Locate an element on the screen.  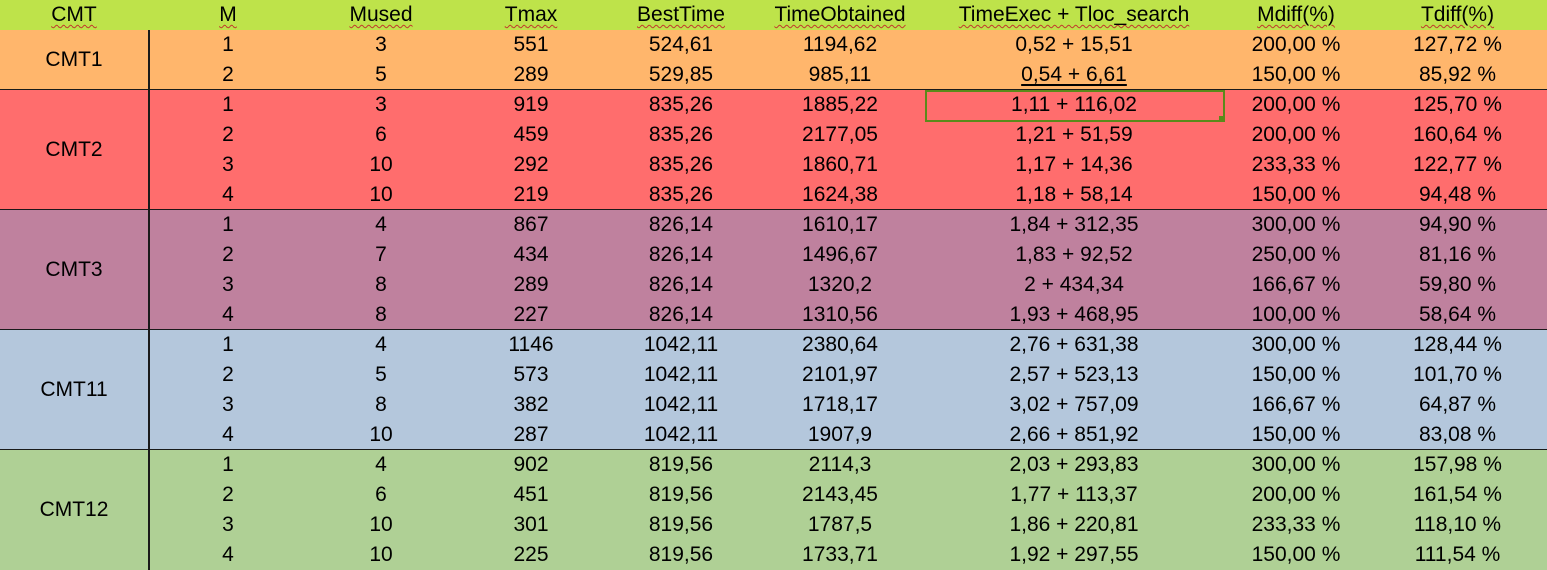
header-cmt: CMT is located at coordinates (74, 14).